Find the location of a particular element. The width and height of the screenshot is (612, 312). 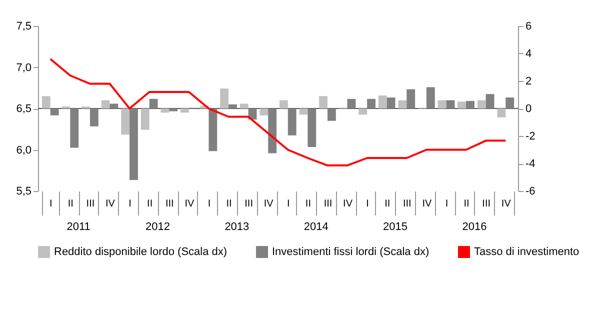

y2-tick-label: -4 is located at coordinates (531, 164).